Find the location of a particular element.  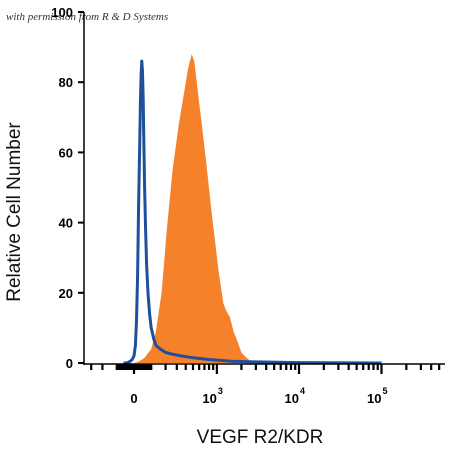

y-tick-label-100: 100 is located at coordinates (62, 12).